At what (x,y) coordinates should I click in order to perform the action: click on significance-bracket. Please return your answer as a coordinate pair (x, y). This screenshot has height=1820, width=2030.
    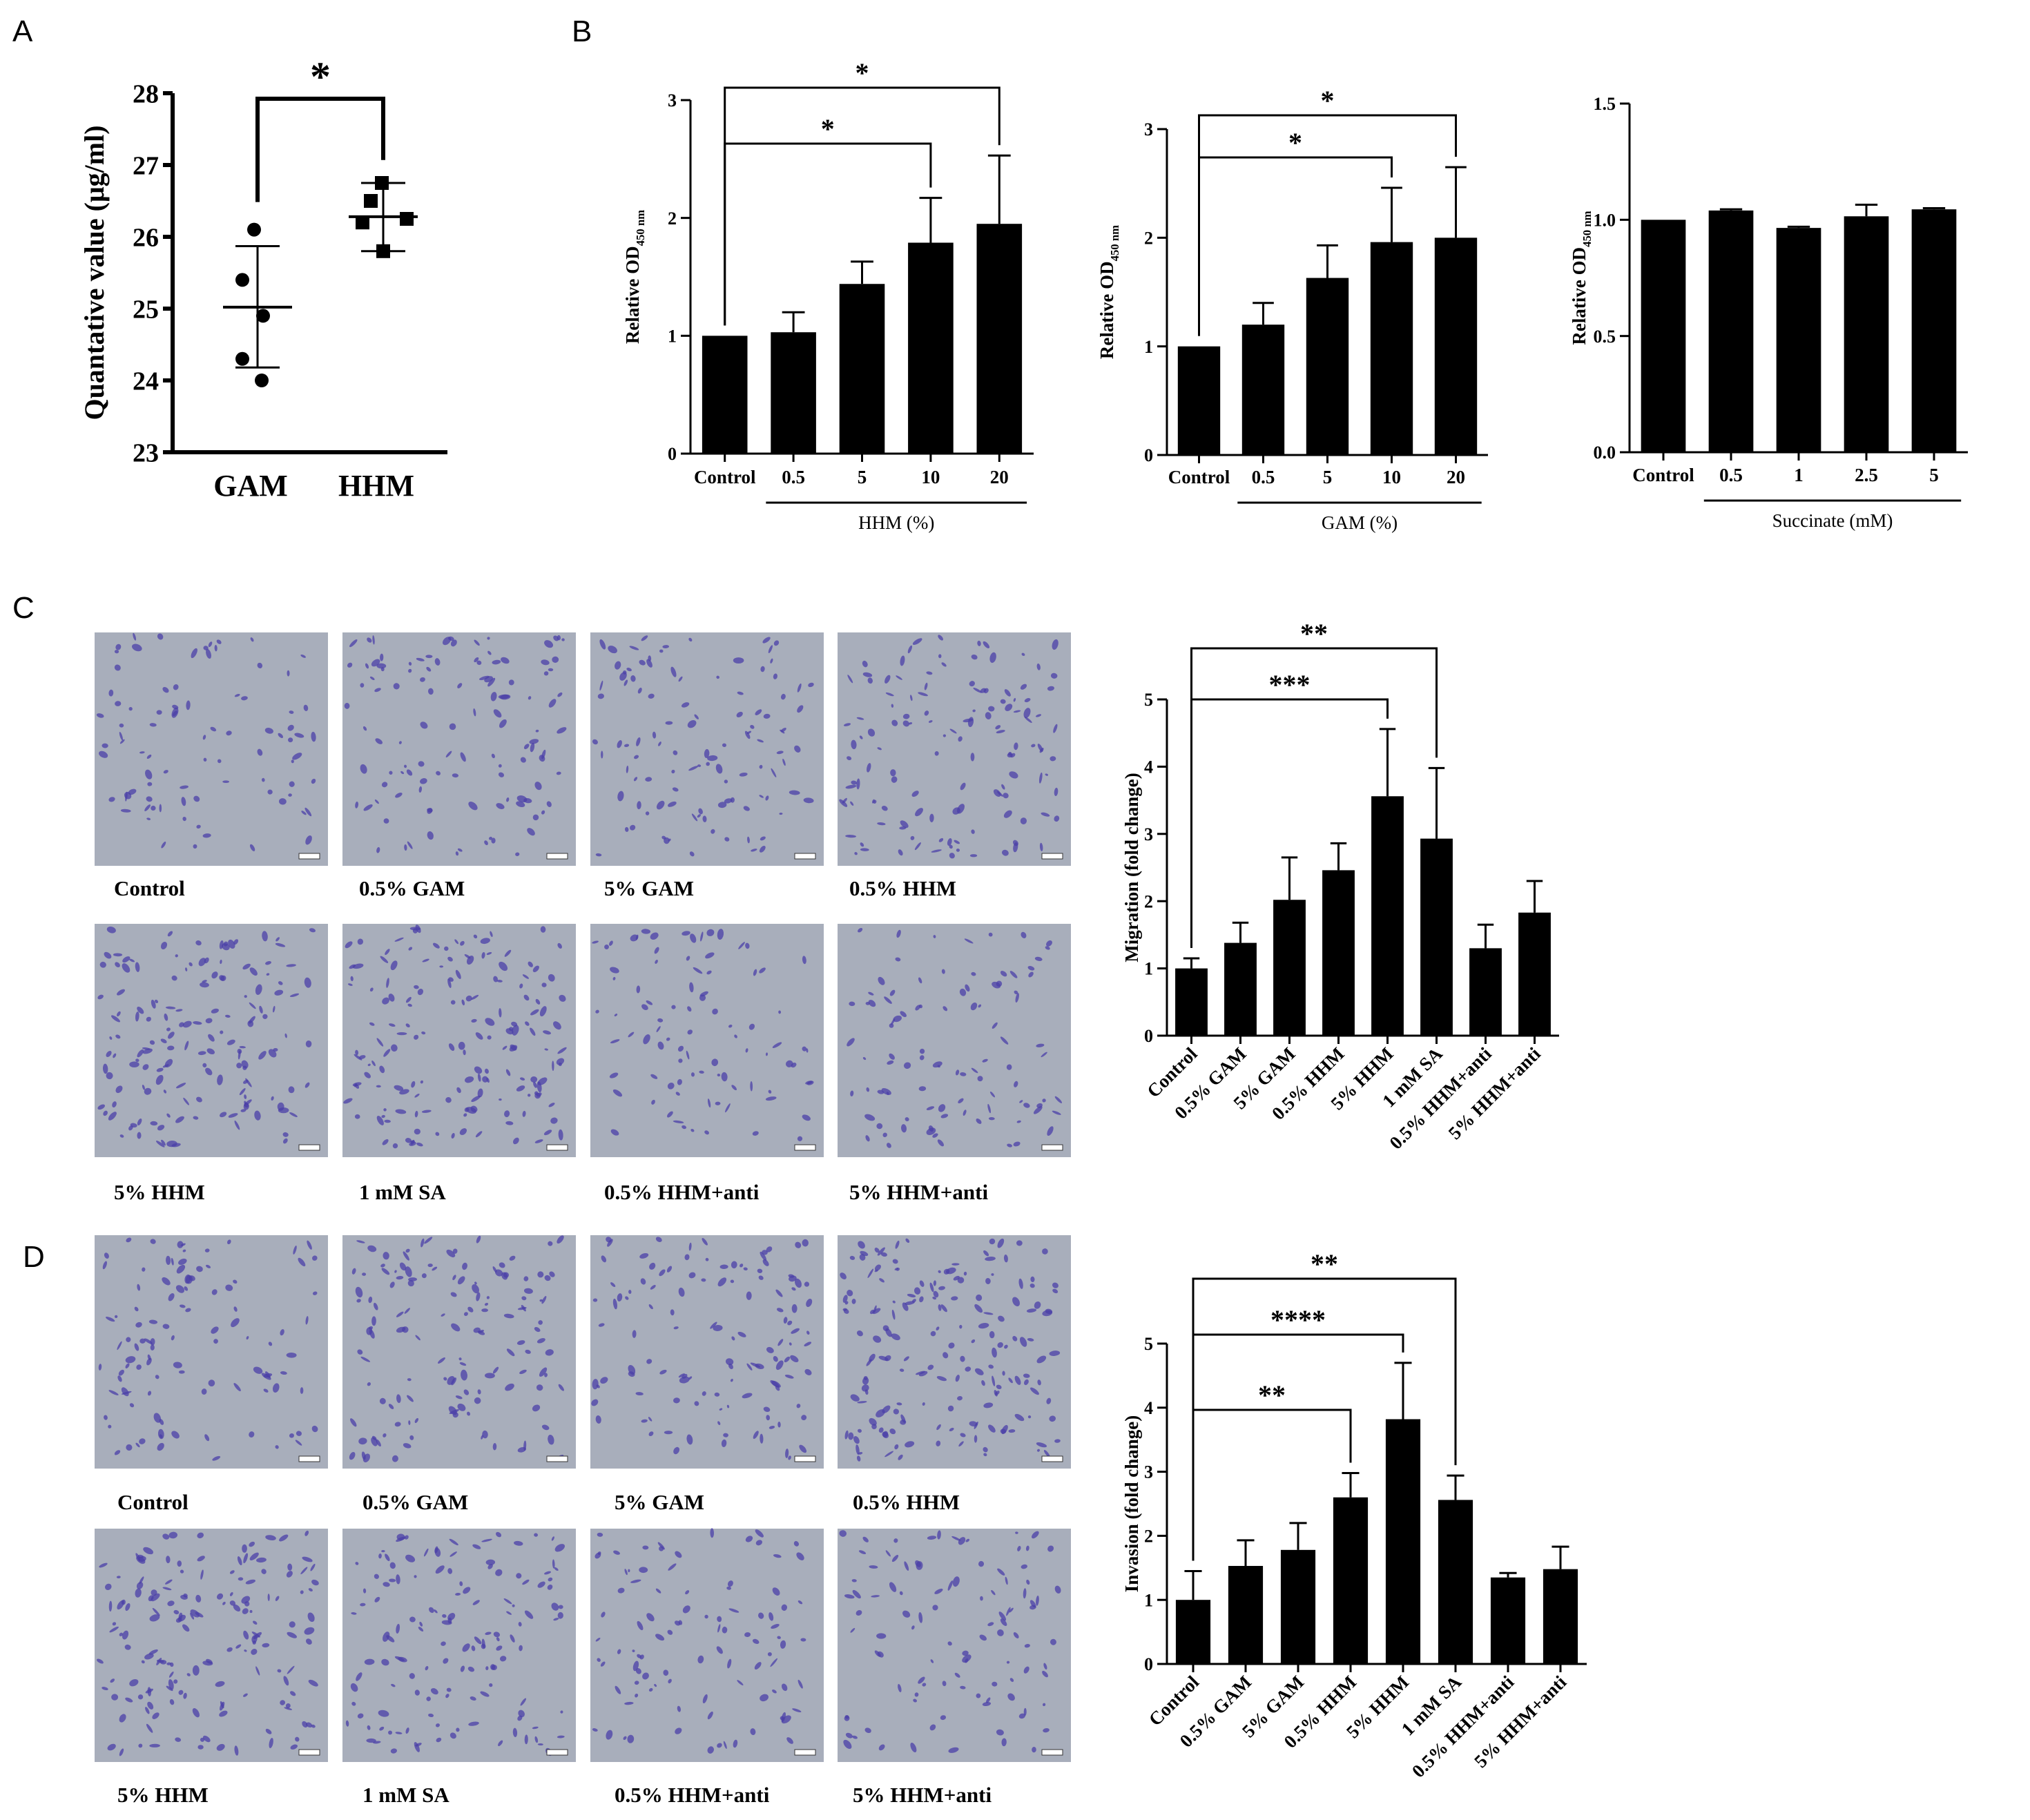
    Looking at the image, I should click on (1295, 246).